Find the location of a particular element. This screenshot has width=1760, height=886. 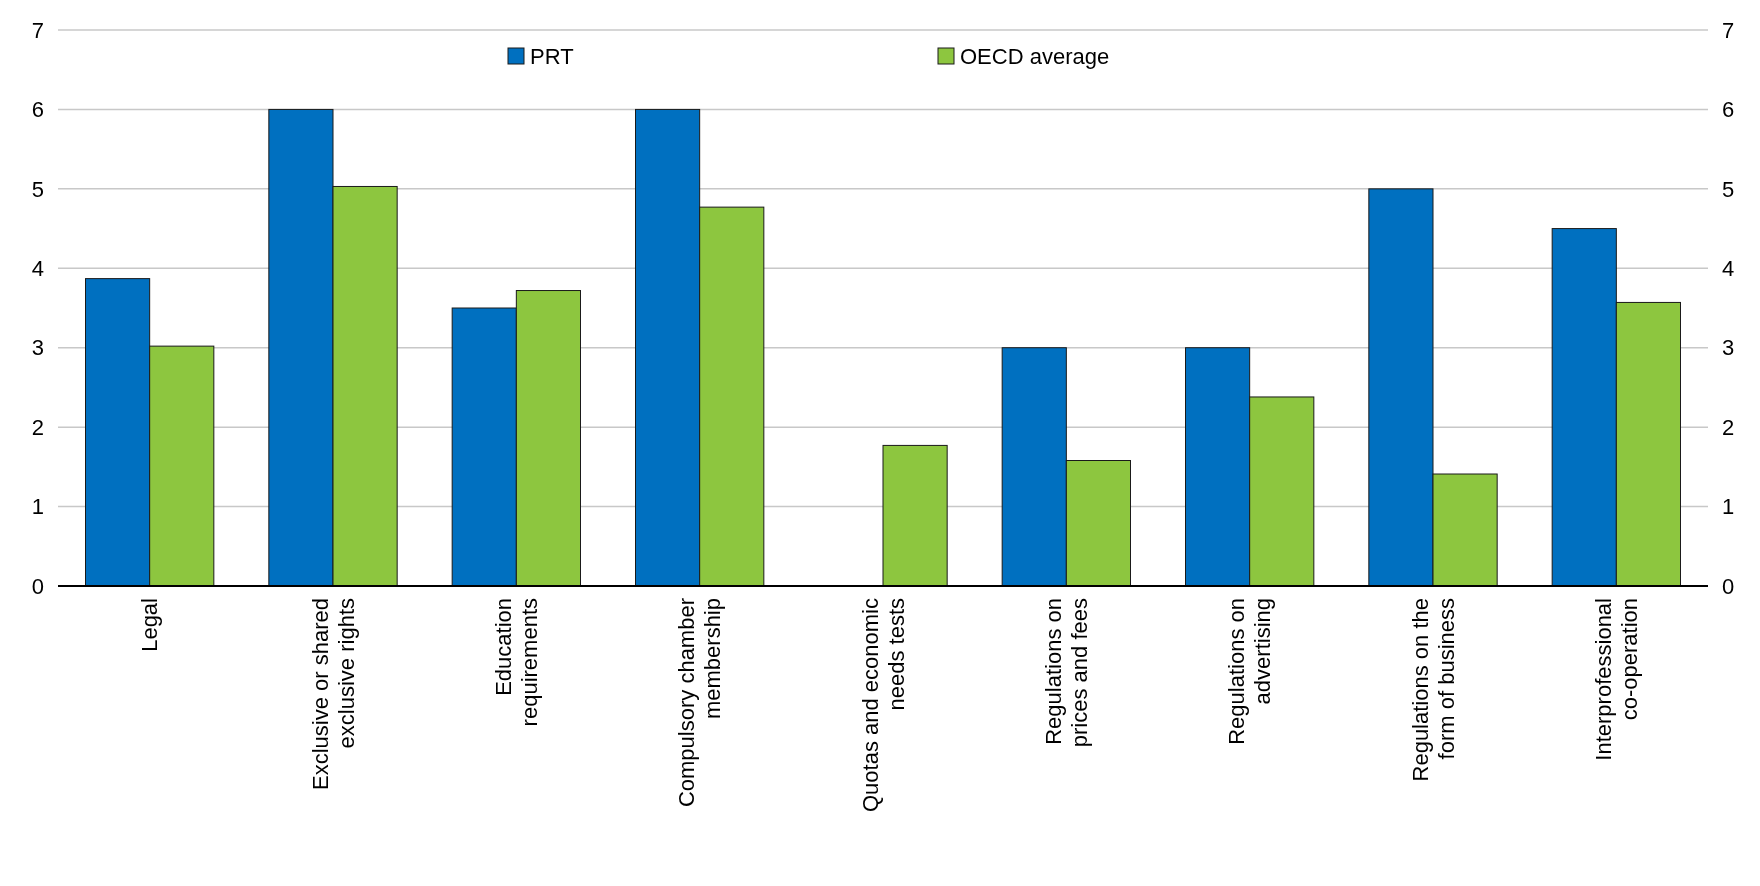

x-tick-label: Regulations on prices and fees is located at coordinates (1067, 673).